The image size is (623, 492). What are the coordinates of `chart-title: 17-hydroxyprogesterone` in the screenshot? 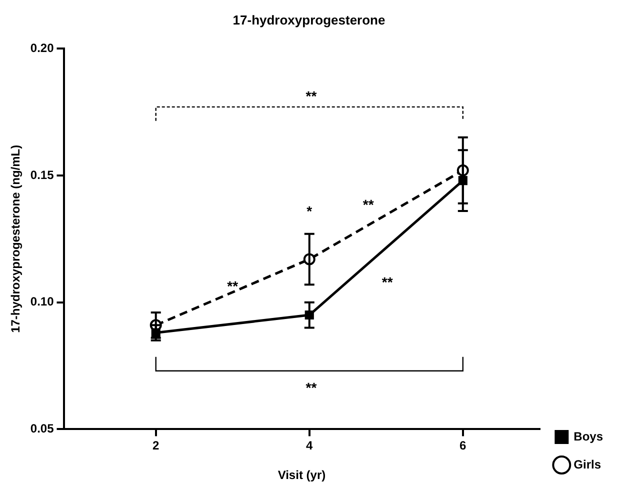 It's located at (309, 20).